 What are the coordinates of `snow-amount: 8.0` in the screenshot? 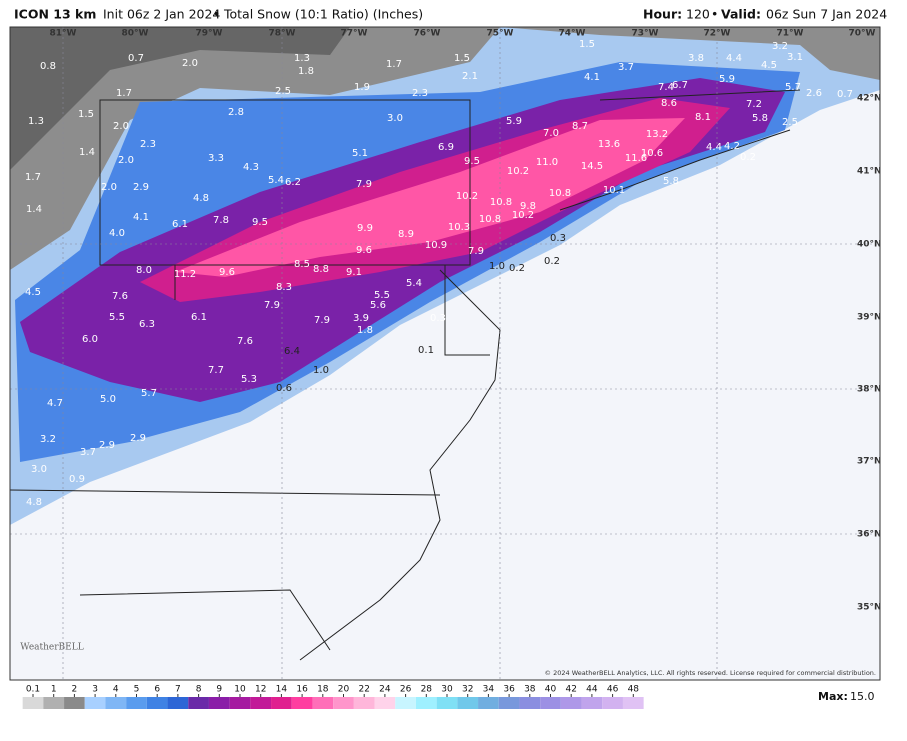 It's located at (144, 270).